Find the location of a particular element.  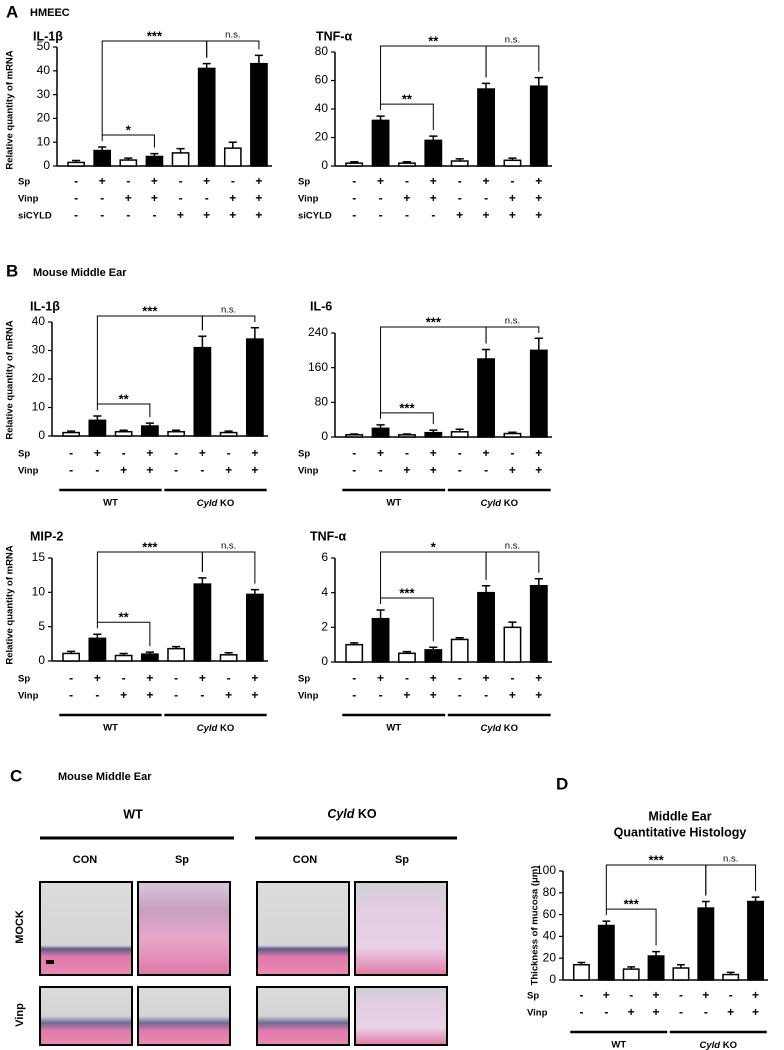

panel-letter: A is located at coordinates (12, 11).